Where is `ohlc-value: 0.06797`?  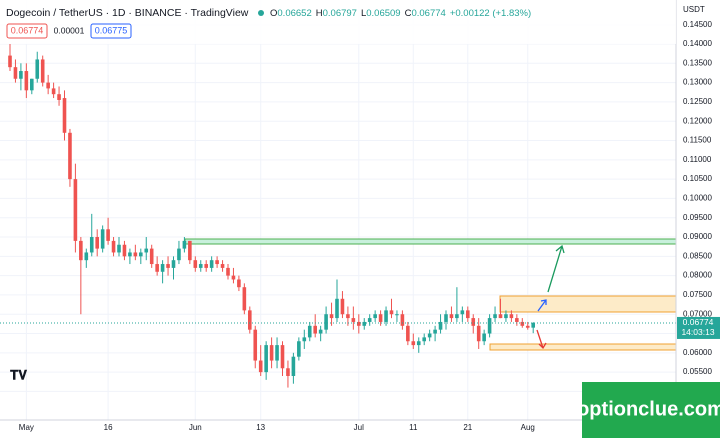 ohlc-value: 0.06797 is located at coordinates (340, 13).